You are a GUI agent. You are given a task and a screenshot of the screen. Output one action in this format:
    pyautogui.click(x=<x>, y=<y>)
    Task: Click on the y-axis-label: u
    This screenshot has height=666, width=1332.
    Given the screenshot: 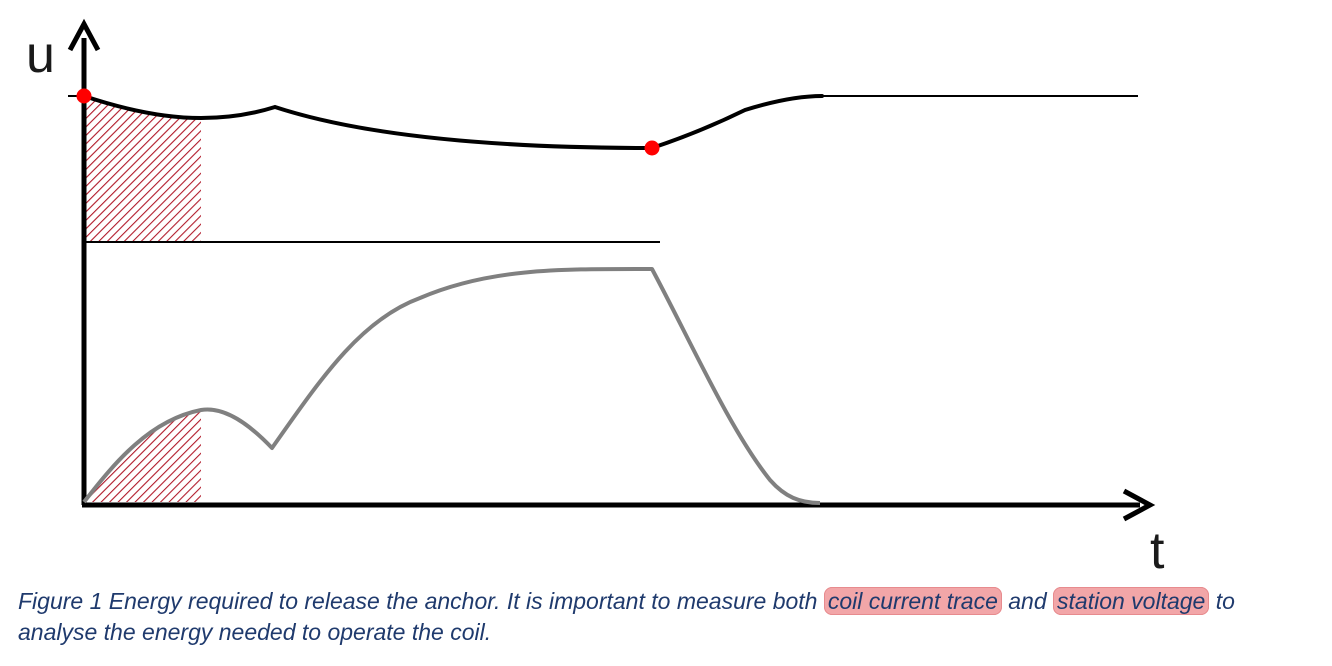 What is the action you would take?
    pyautogui.click(x=40, y=55)
    